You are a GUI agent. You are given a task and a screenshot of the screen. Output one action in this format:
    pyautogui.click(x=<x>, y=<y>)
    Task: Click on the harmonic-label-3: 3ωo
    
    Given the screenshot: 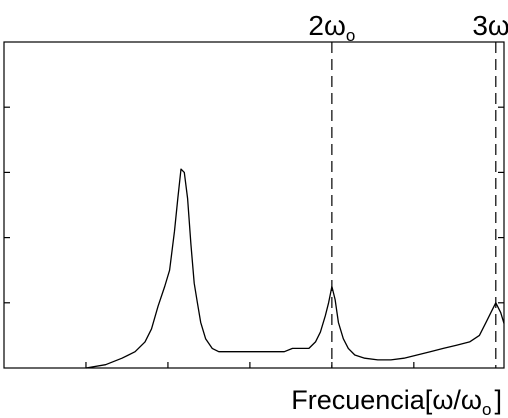 What is the action you would take?
    pyautogui.click(x=490, y=27)
    